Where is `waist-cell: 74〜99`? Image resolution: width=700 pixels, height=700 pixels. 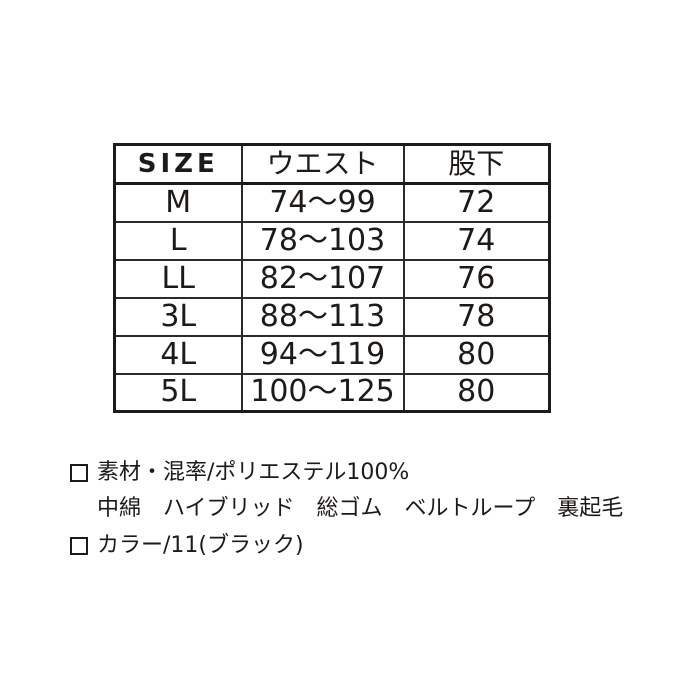
waist-cell: 74〜99 is located at coordinates (322, 202).